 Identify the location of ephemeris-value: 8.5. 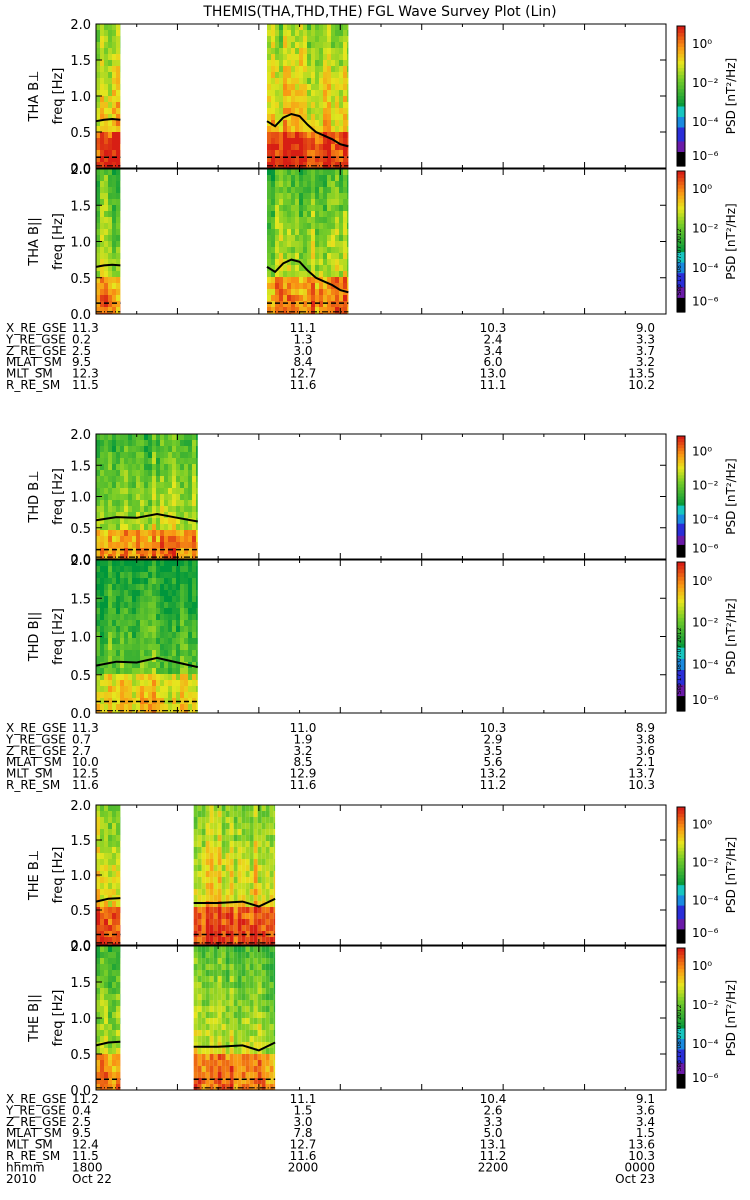
(302, 762).